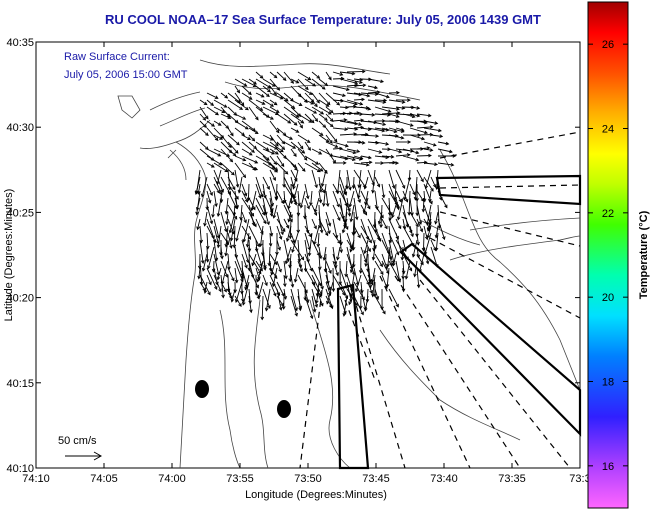 This screenshot has width=651, height=516. Describe the element at coordinates (444, 479) in the screenshot. I see `x-tick-label: 73:40` at that location.